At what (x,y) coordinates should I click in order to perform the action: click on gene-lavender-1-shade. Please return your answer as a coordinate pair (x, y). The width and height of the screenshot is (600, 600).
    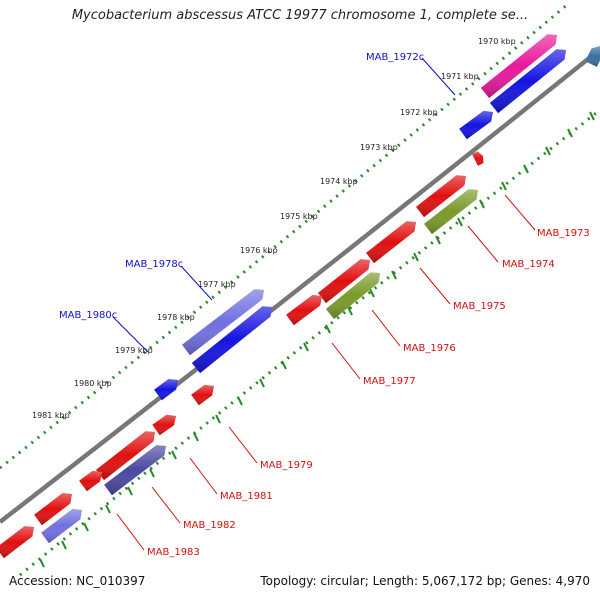
    Looking at the image, I should click on (223, 322).